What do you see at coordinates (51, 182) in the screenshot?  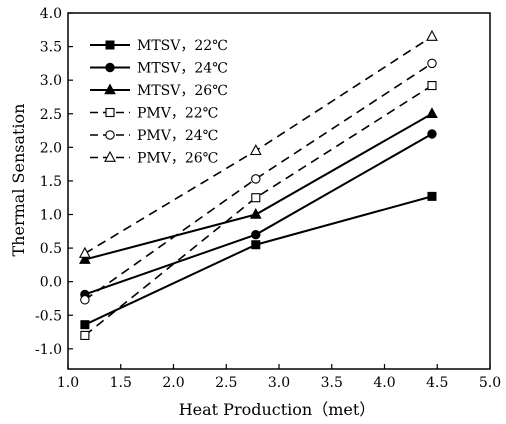 I see `y-tick-label: 1.5` at bounding box center [51, 182].